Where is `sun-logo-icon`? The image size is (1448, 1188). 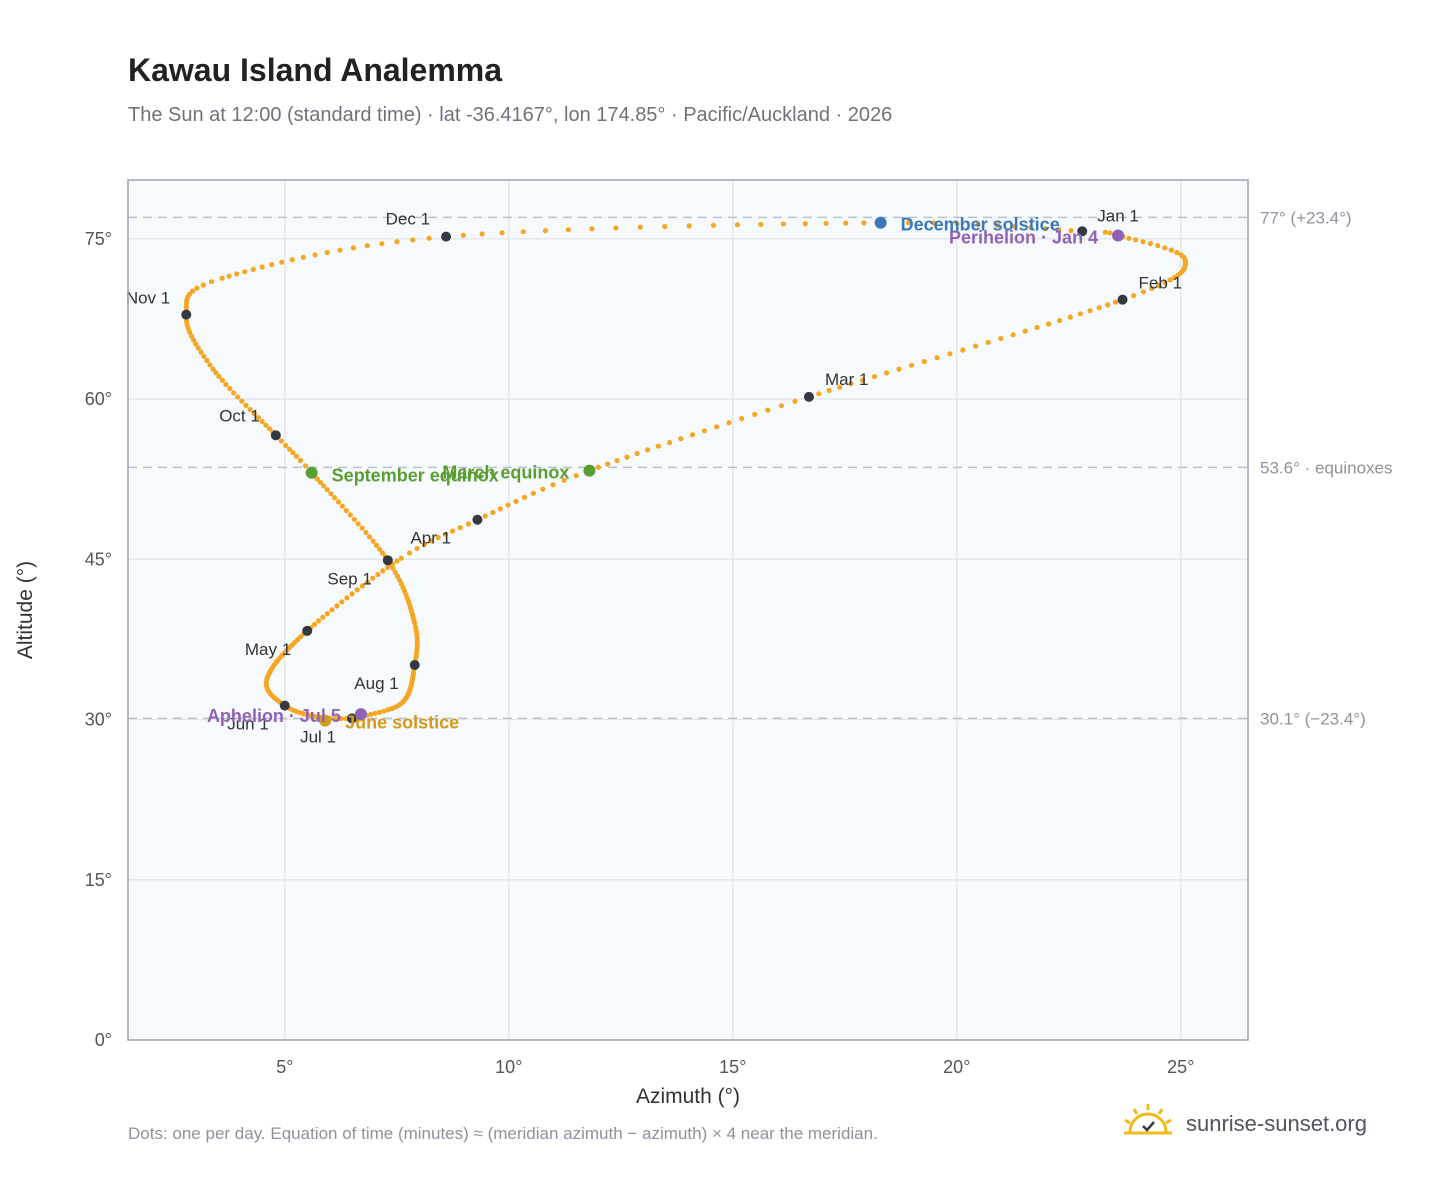
sun-logo-icon is located at coordinates (1148, 1123).